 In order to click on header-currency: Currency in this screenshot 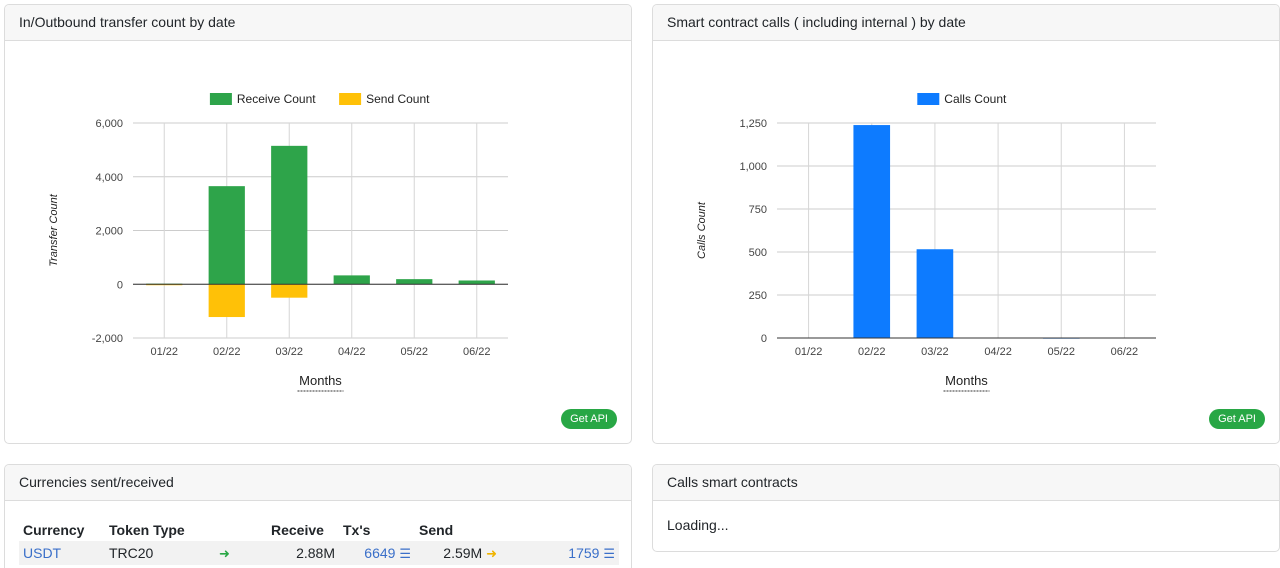, I will do `click(54, 530)`.